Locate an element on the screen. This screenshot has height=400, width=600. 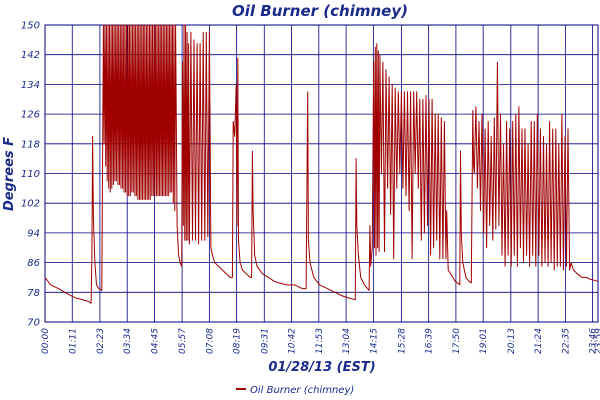
y-tick-label: 86 is located at coordinates (33, 263).